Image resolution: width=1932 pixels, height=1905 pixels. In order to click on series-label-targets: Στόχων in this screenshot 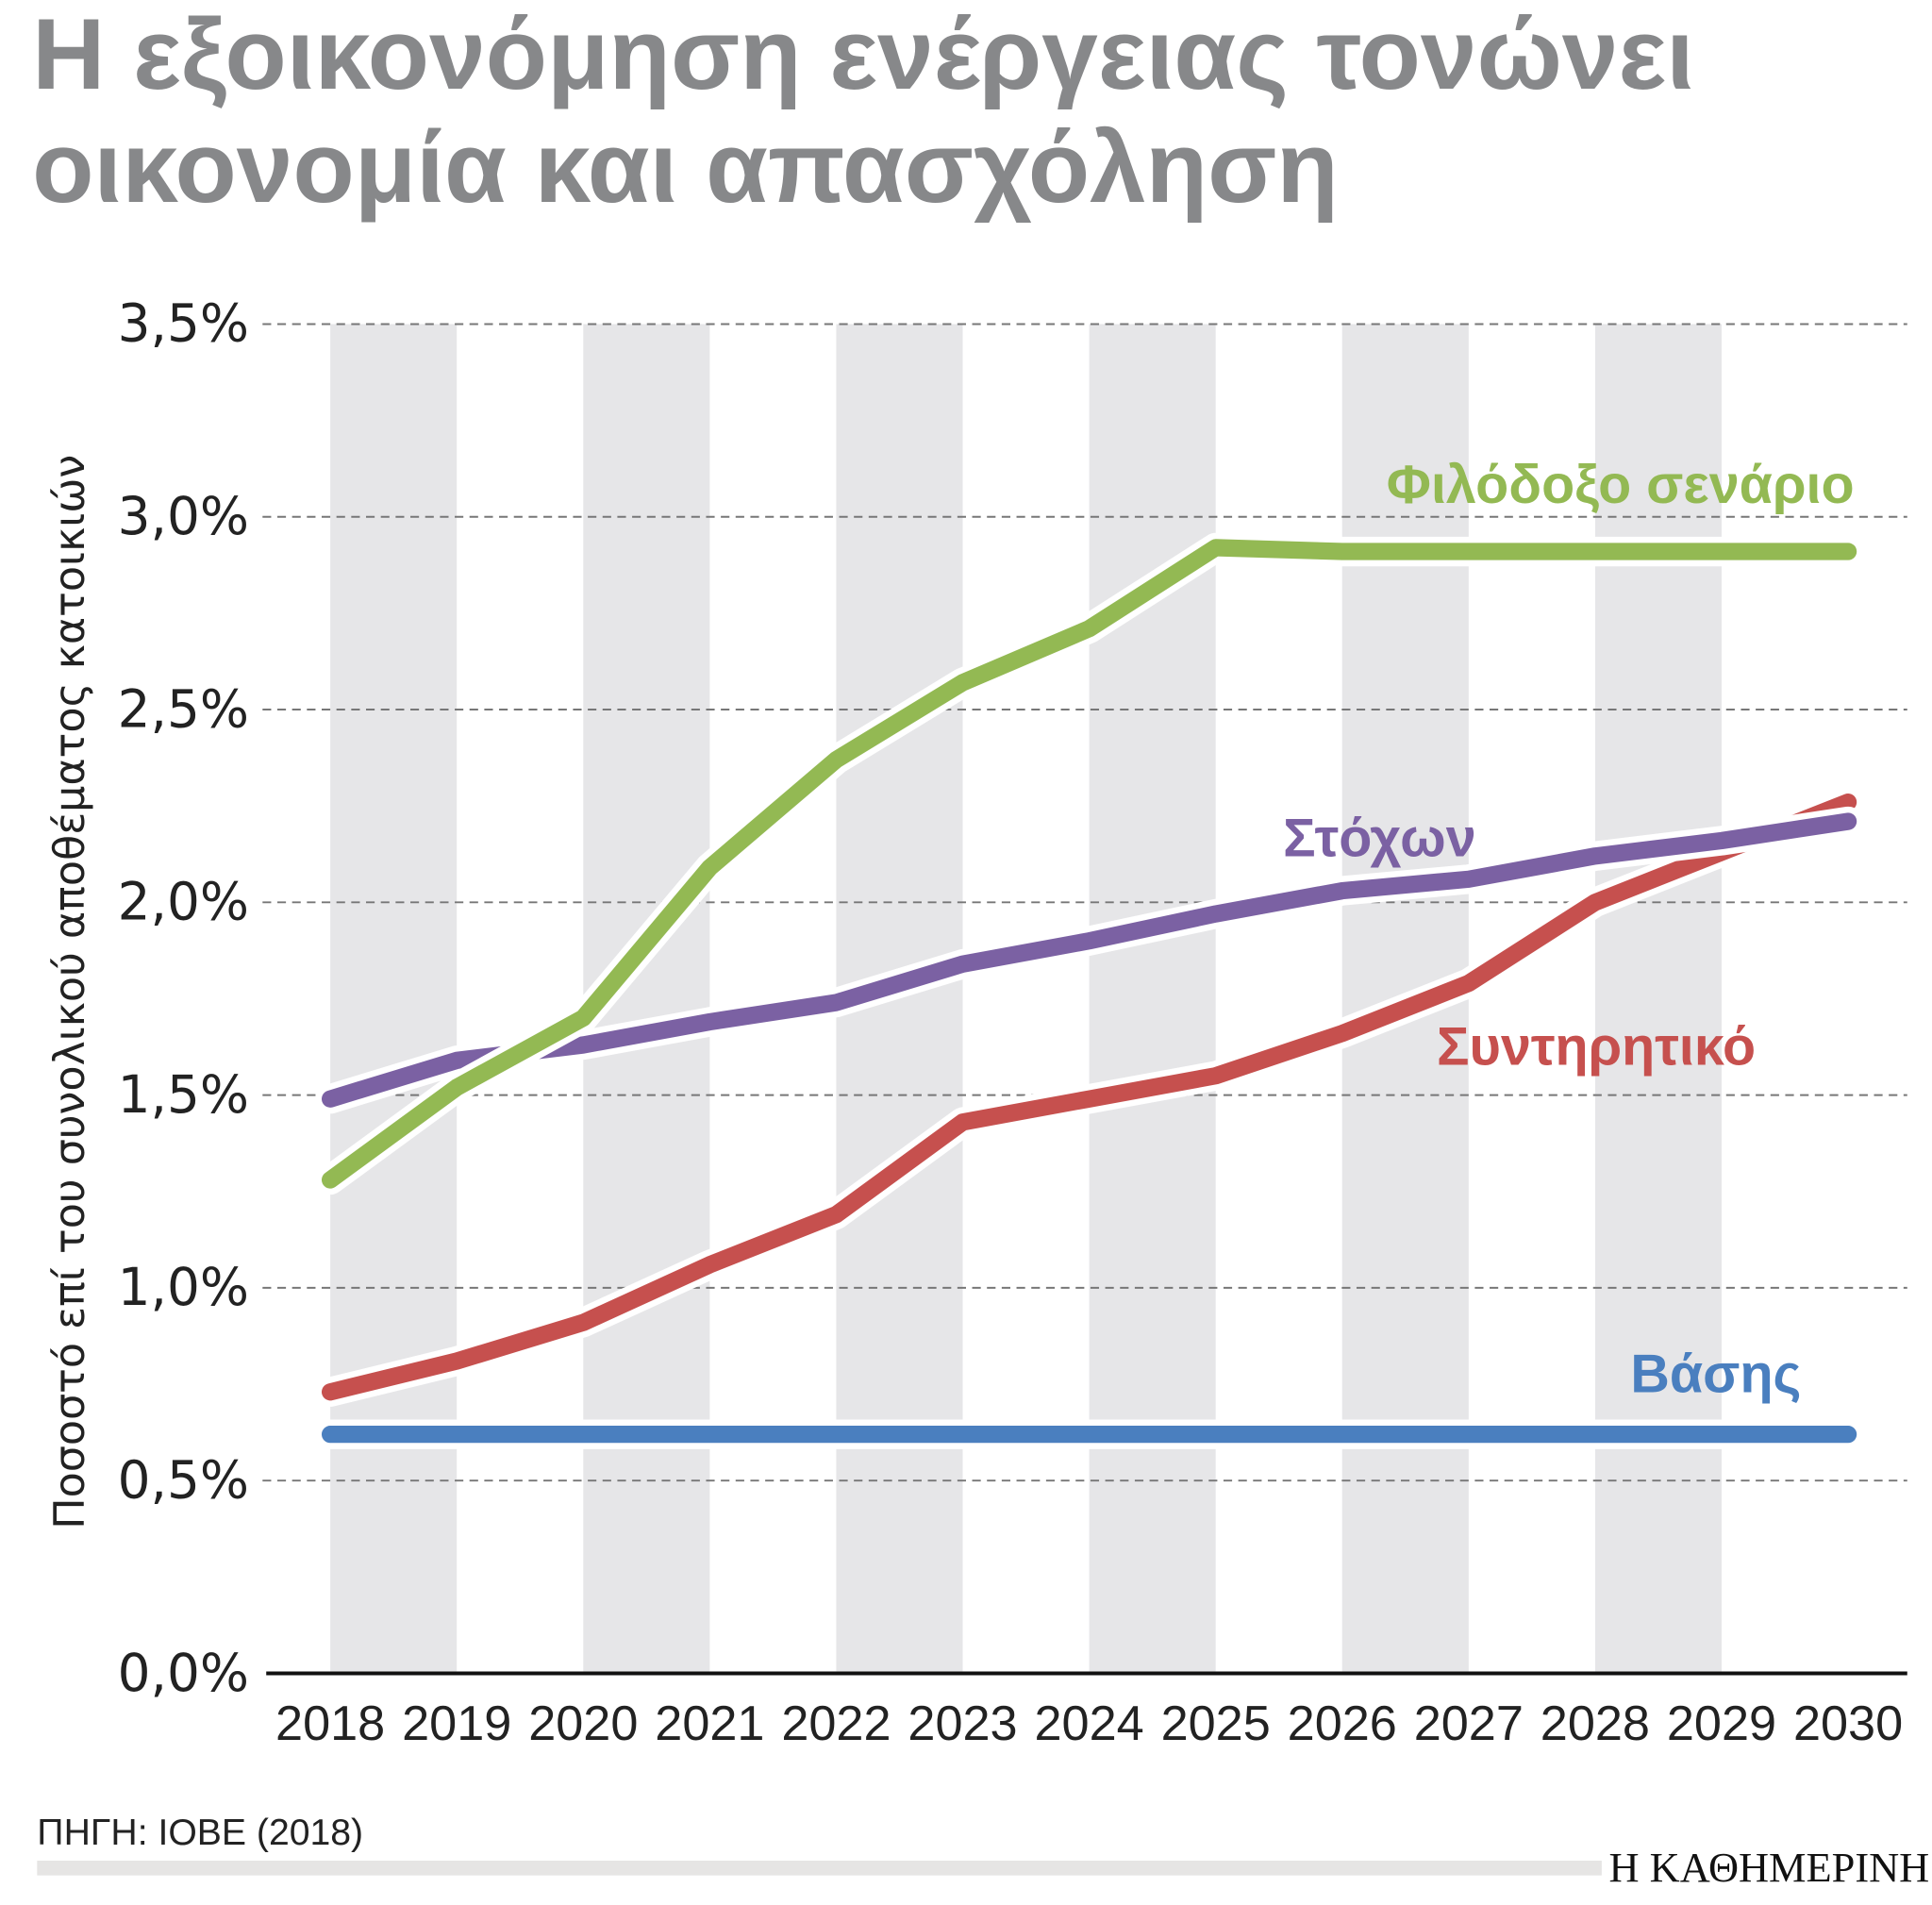, I will do `click(1380, 839)`.